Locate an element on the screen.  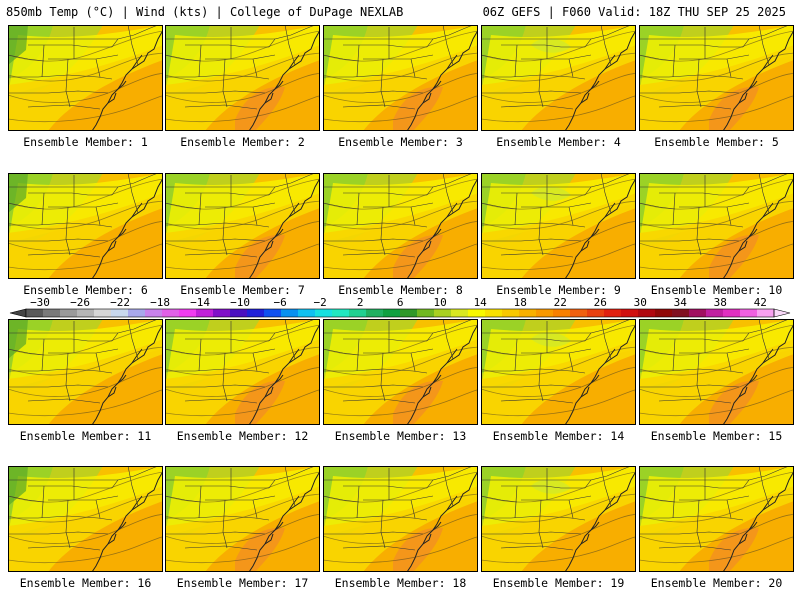
colorbar-tick-label: −10 is located at coordinates (240, 302).